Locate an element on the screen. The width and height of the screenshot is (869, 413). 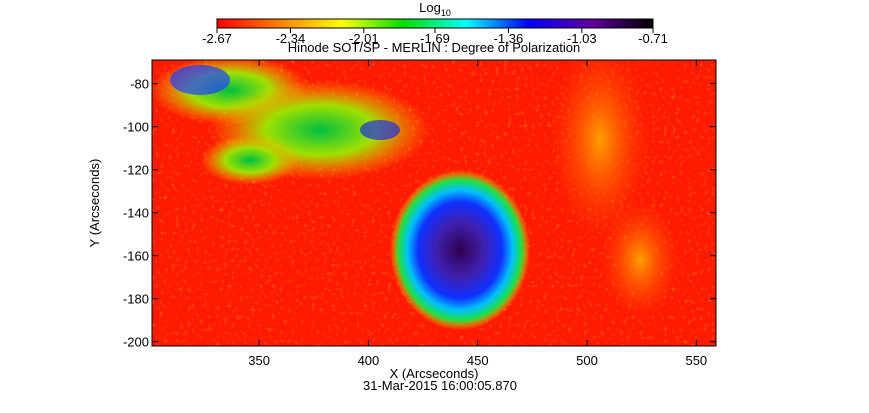
colorbar-tick-label: -2.67 is located at coordinates (217, 38).